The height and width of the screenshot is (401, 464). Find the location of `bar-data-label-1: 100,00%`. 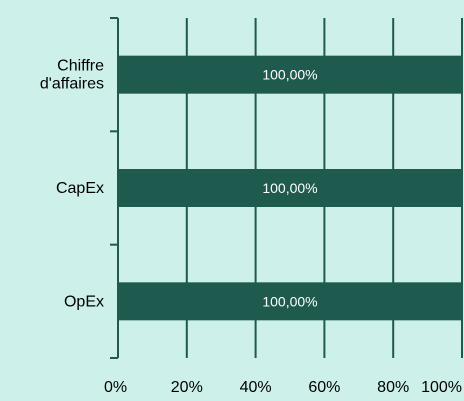

bar-data-label-1: 100,00% is located at coordinates (289, 188).